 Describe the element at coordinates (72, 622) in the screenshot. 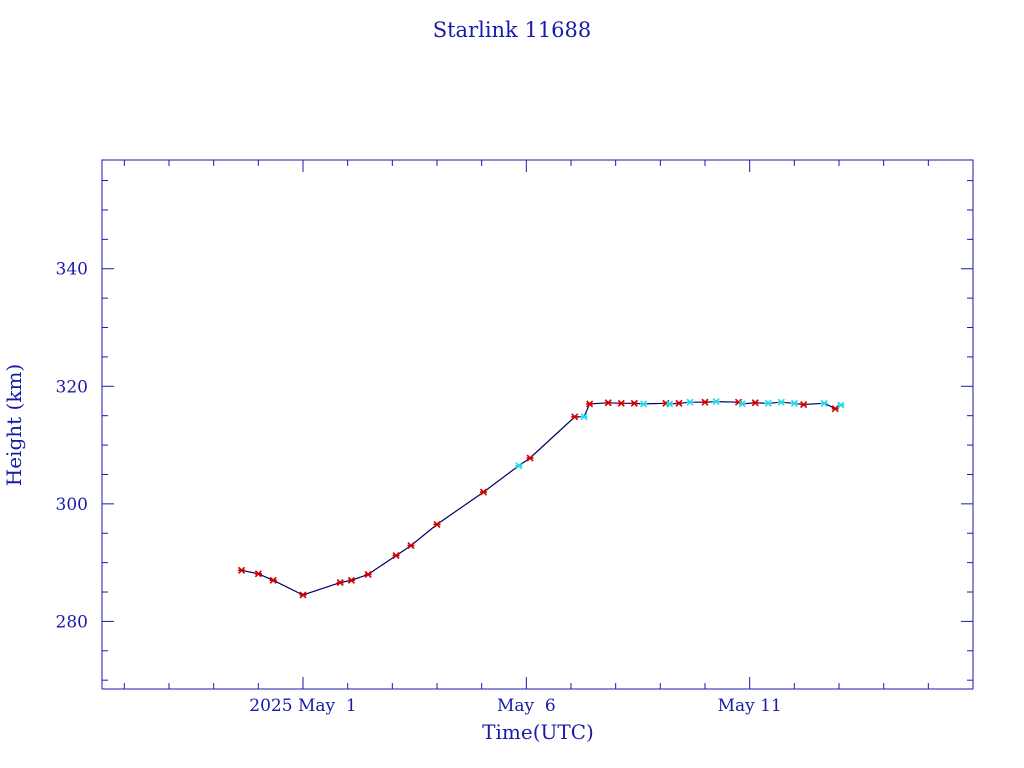

I see `y-tick-label: 280` at that location.